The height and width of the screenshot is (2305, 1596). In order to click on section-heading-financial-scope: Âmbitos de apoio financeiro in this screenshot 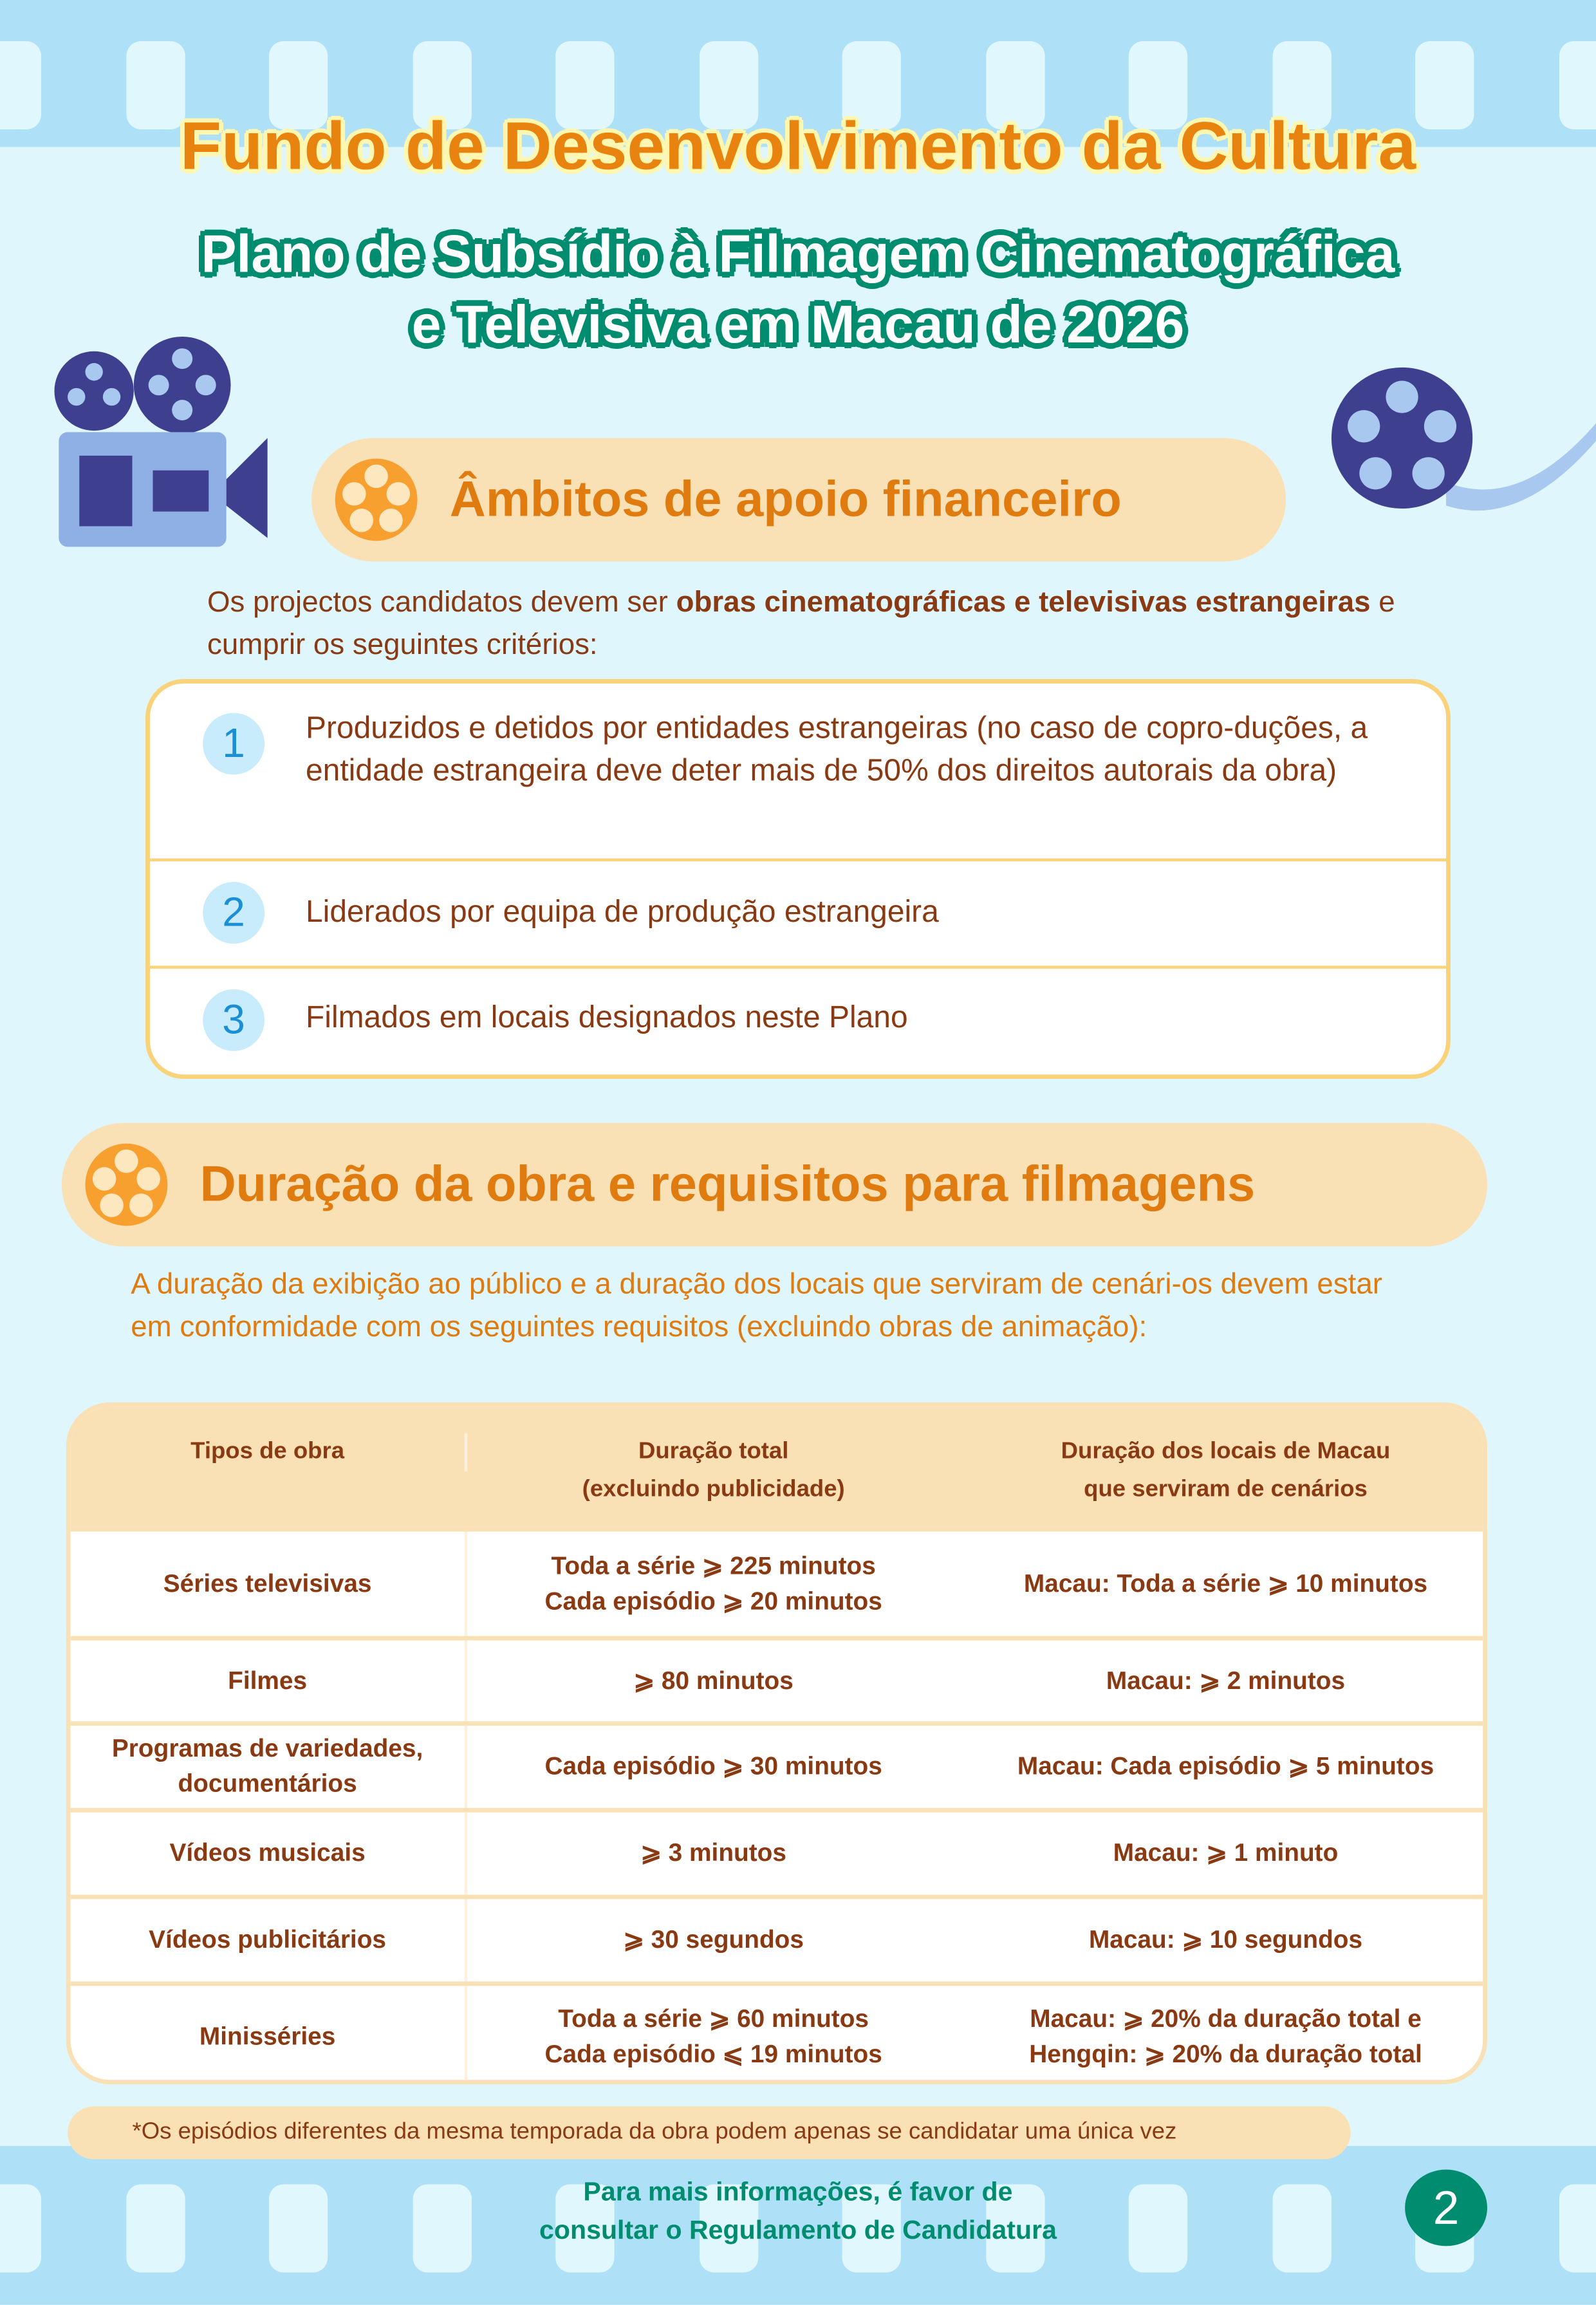, I will do `click(798, 500)`.